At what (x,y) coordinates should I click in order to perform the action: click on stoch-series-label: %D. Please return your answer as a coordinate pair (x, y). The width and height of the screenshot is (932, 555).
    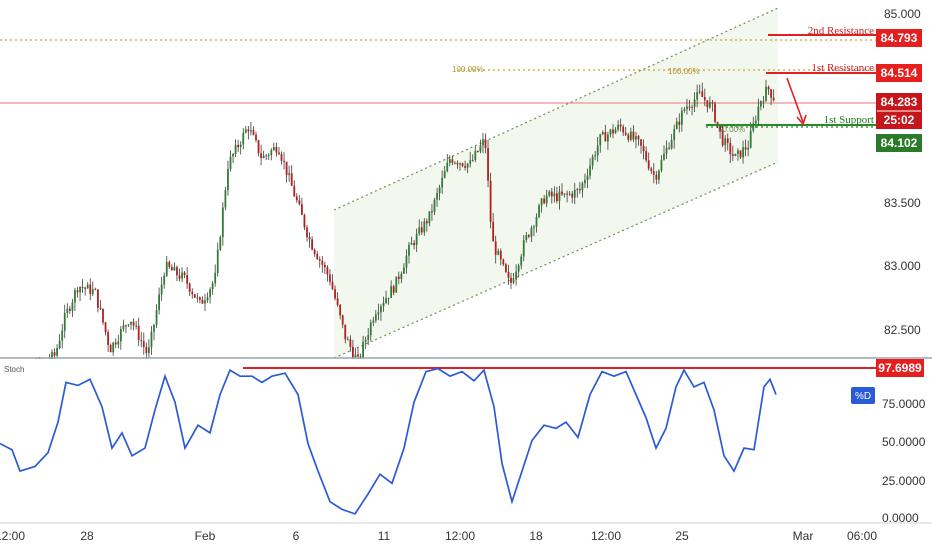
    Looking at the image, I should click on (863, 396).